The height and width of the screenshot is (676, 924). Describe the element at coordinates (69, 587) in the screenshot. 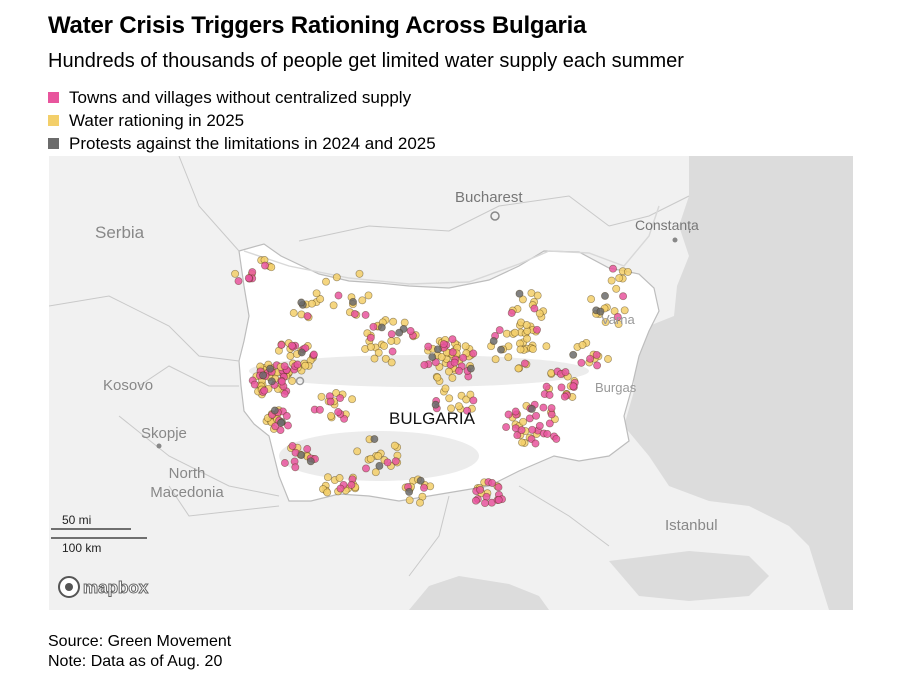

I see `mapbox-logo-dot` at that location.